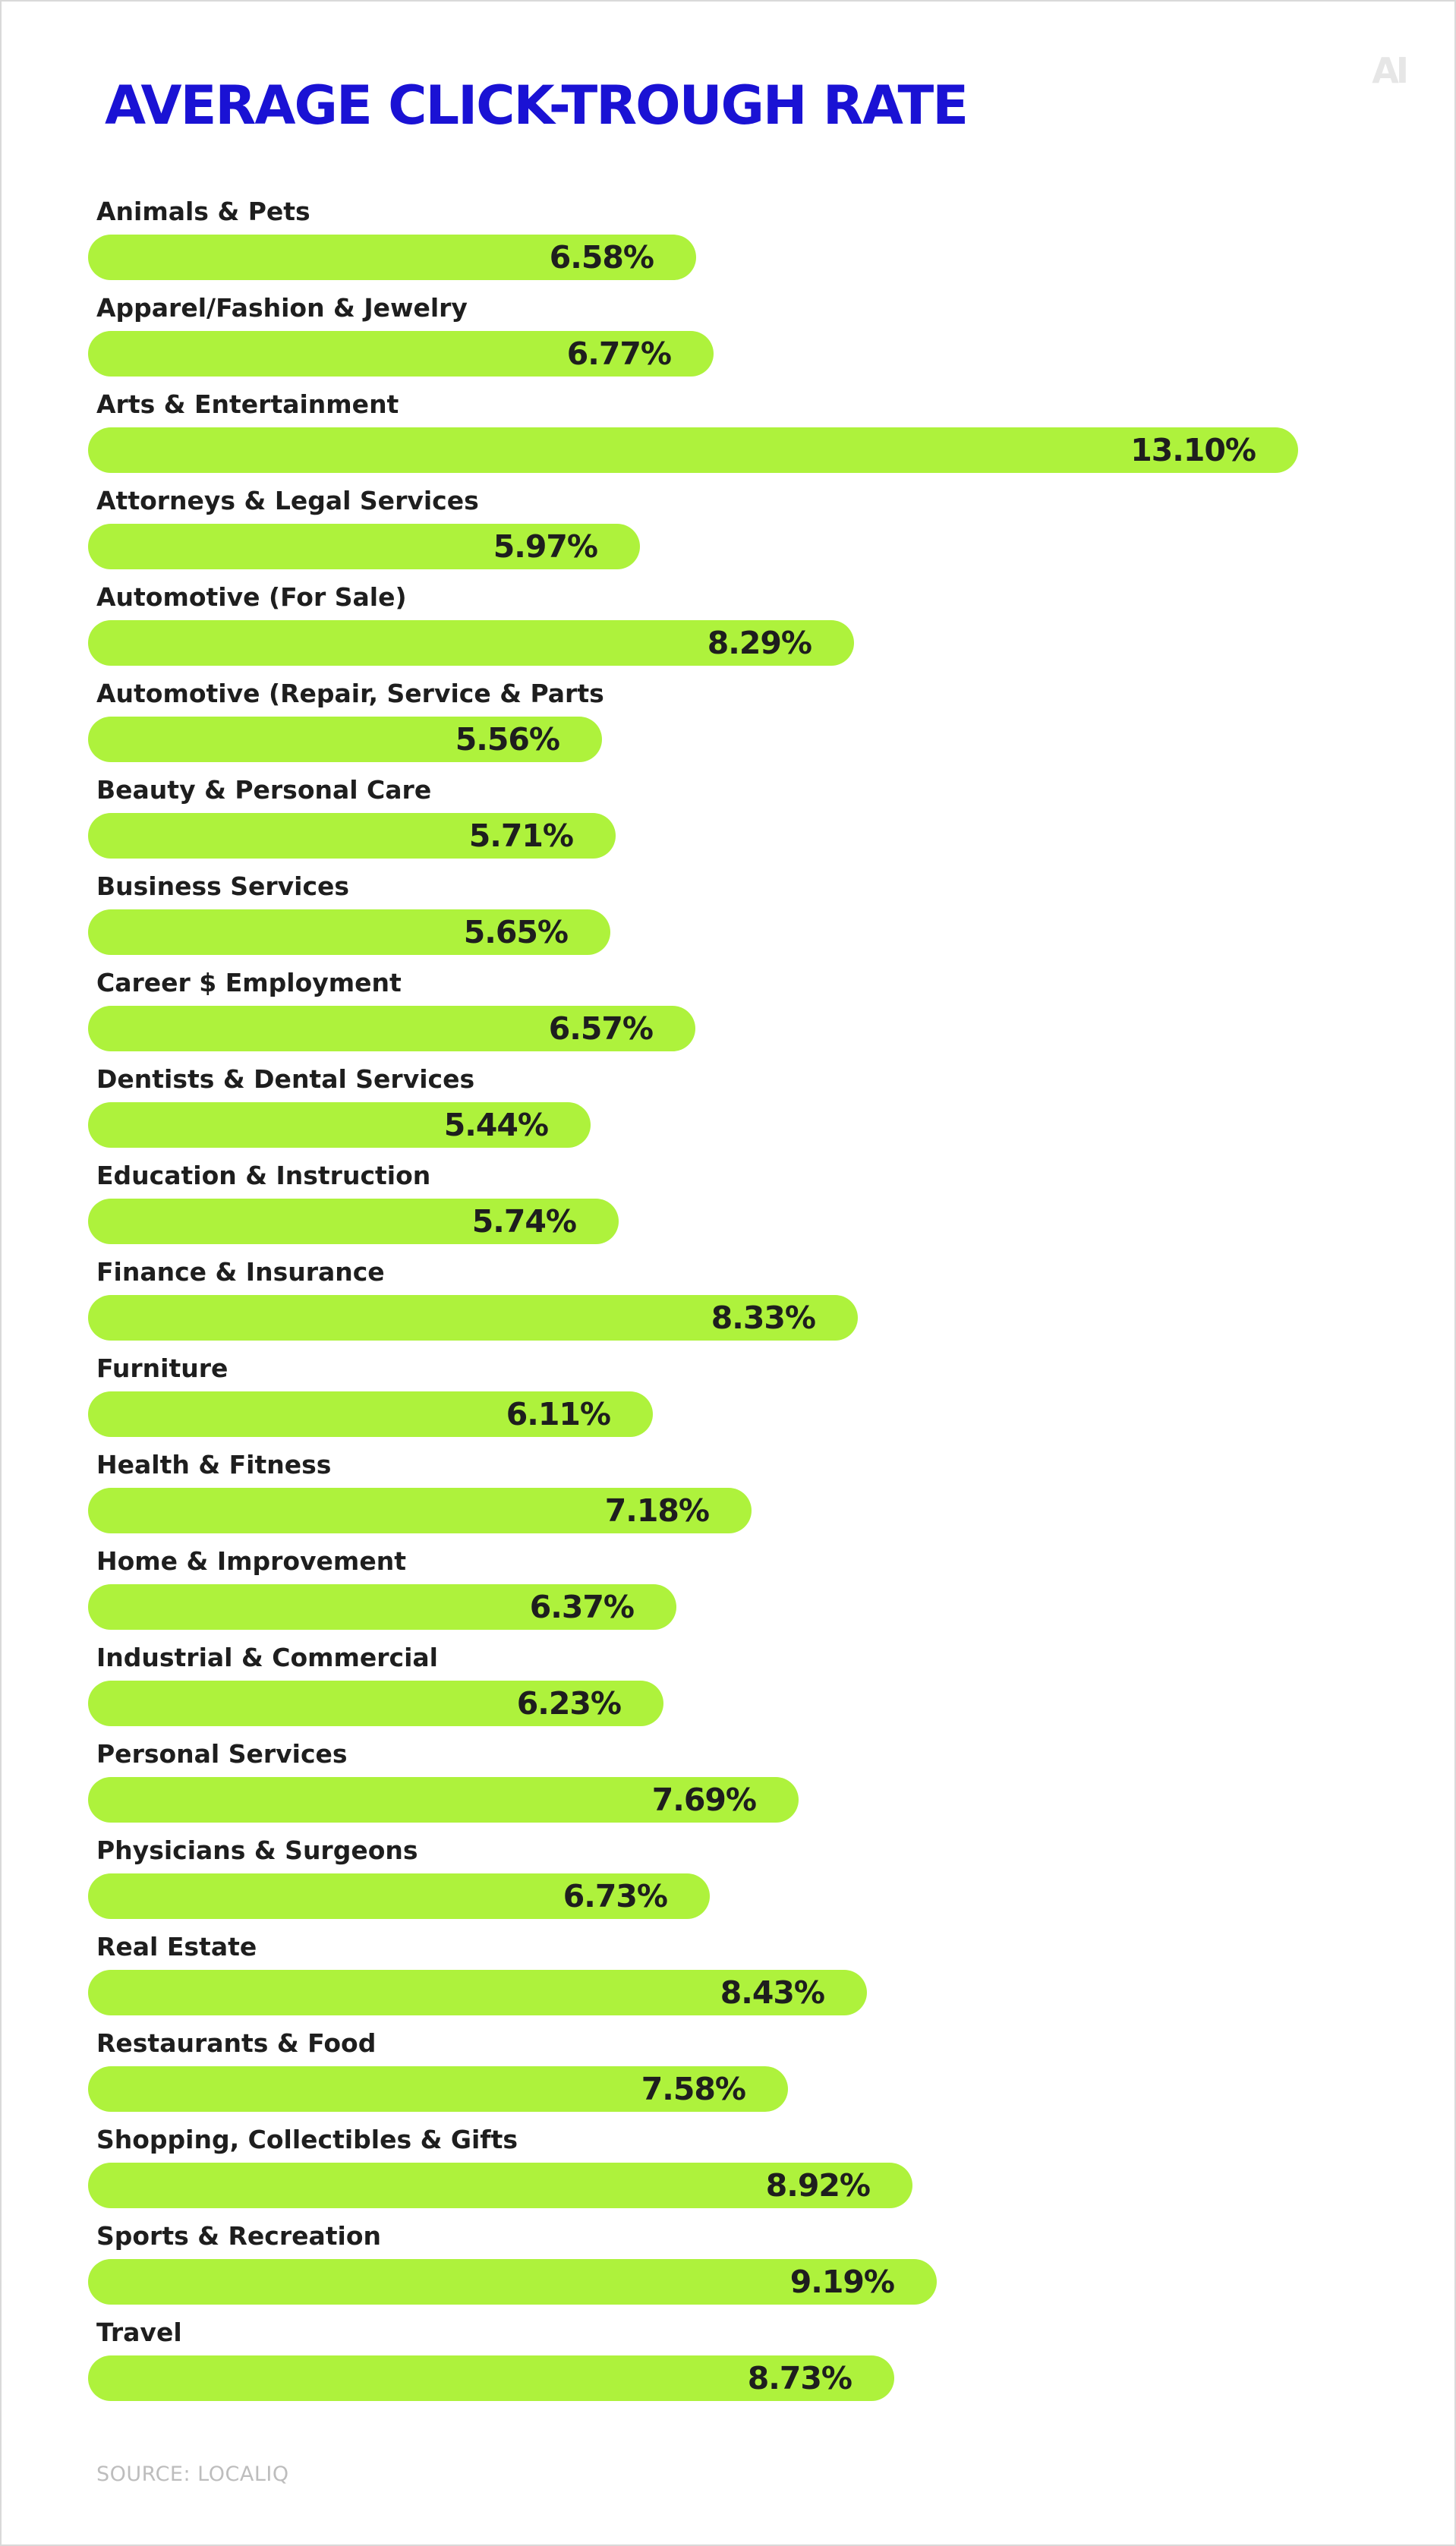  Describe the element at coordinates (601, 257) in the screenshot. I see `bar-value-label: 6.58%` at that location.